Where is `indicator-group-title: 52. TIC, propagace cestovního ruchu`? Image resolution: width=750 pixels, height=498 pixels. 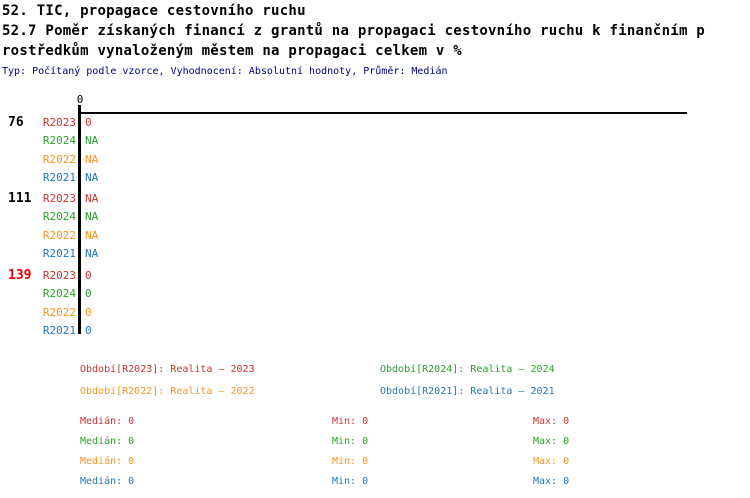 indicator-group-title: 52. TIC, propagace cestovního ruchu is located at coordinates (154, 11).